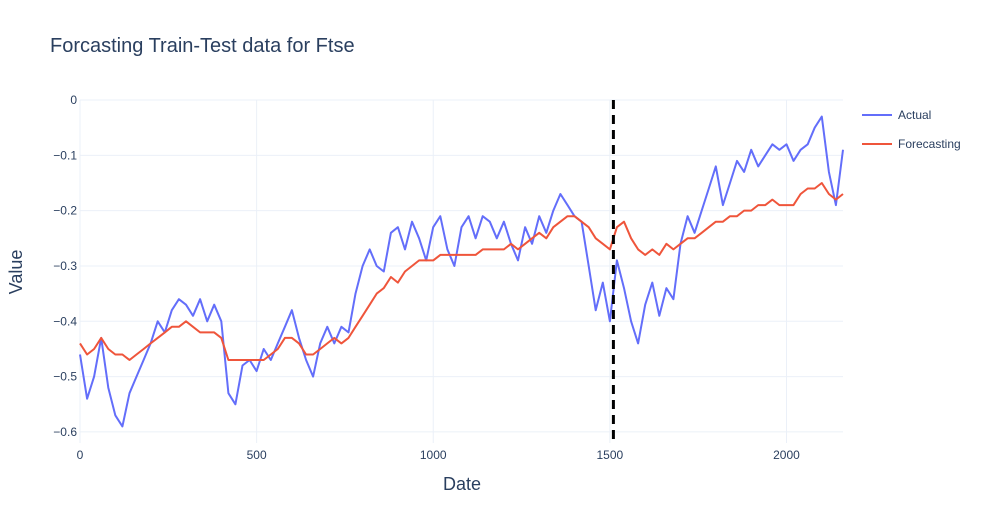 This screenshot has height=525, width=983. What do you see at coordinates (786, 455) in the screenshot?
I see `x-tick-label: 2000` at bounding box center [786, 455].